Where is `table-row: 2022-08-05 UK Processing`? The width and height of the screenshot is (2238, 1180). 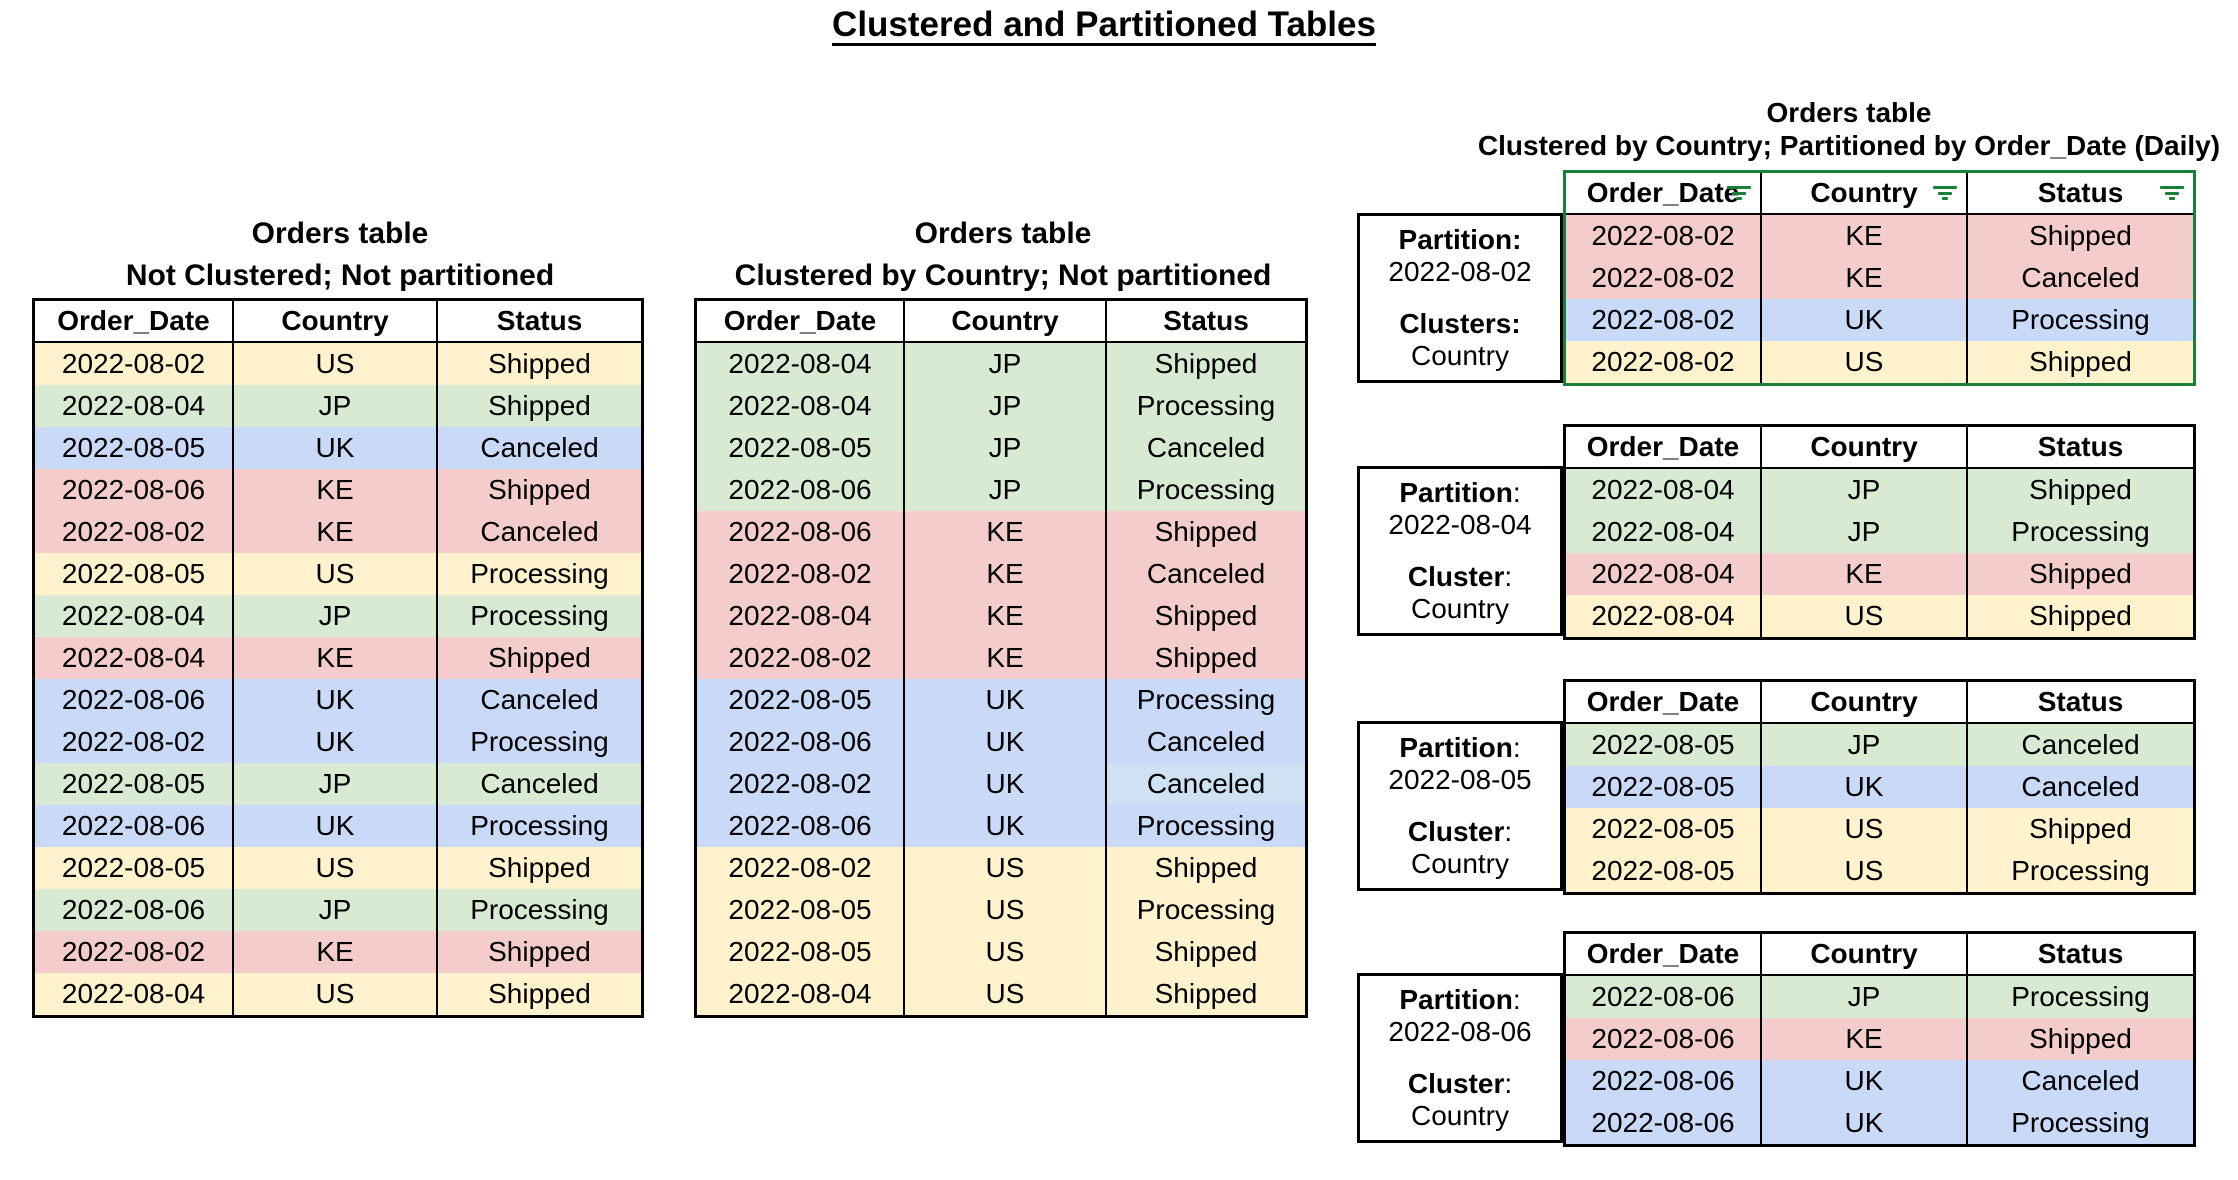 table-row: 2022-08-05 UK Processing is located at coordinates (1001, 700).